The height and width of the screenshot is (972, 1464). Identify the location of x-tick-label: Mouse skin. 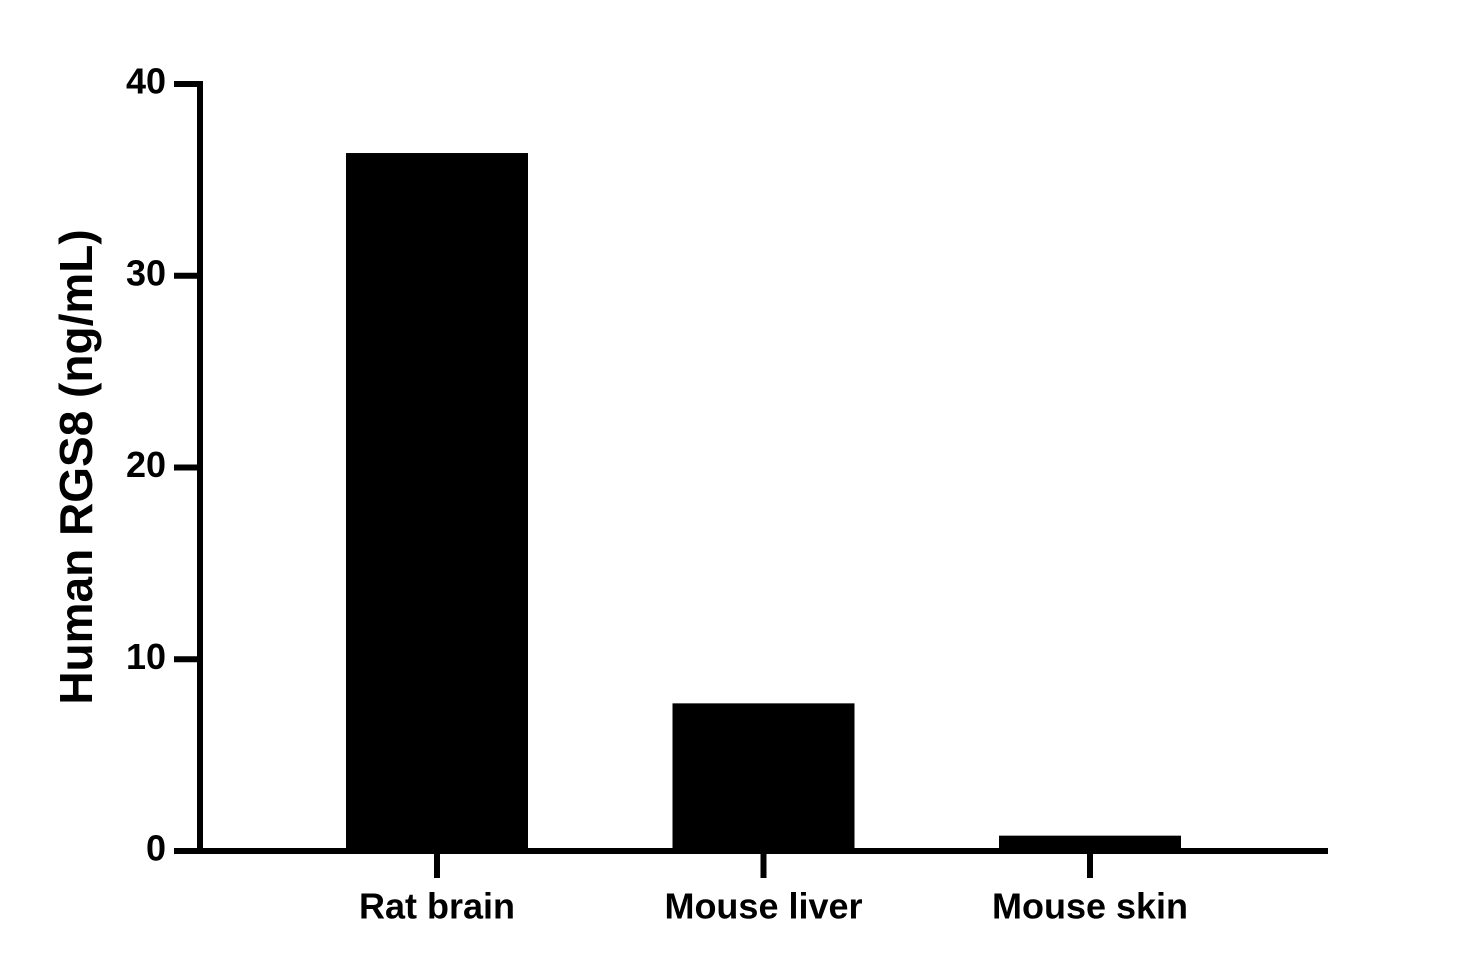
(1090, 906).